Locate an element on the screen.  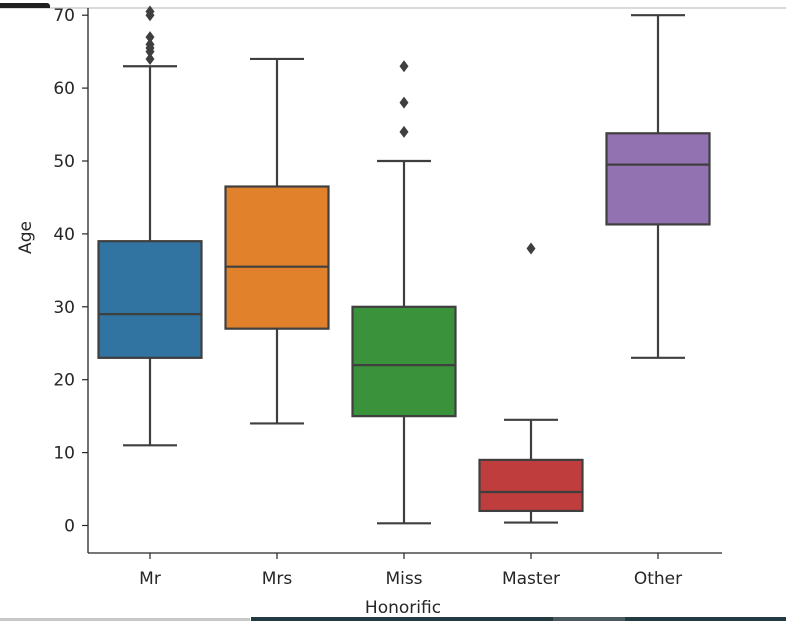
x-axis-label: Honorific is located at coordinates (403, 608).